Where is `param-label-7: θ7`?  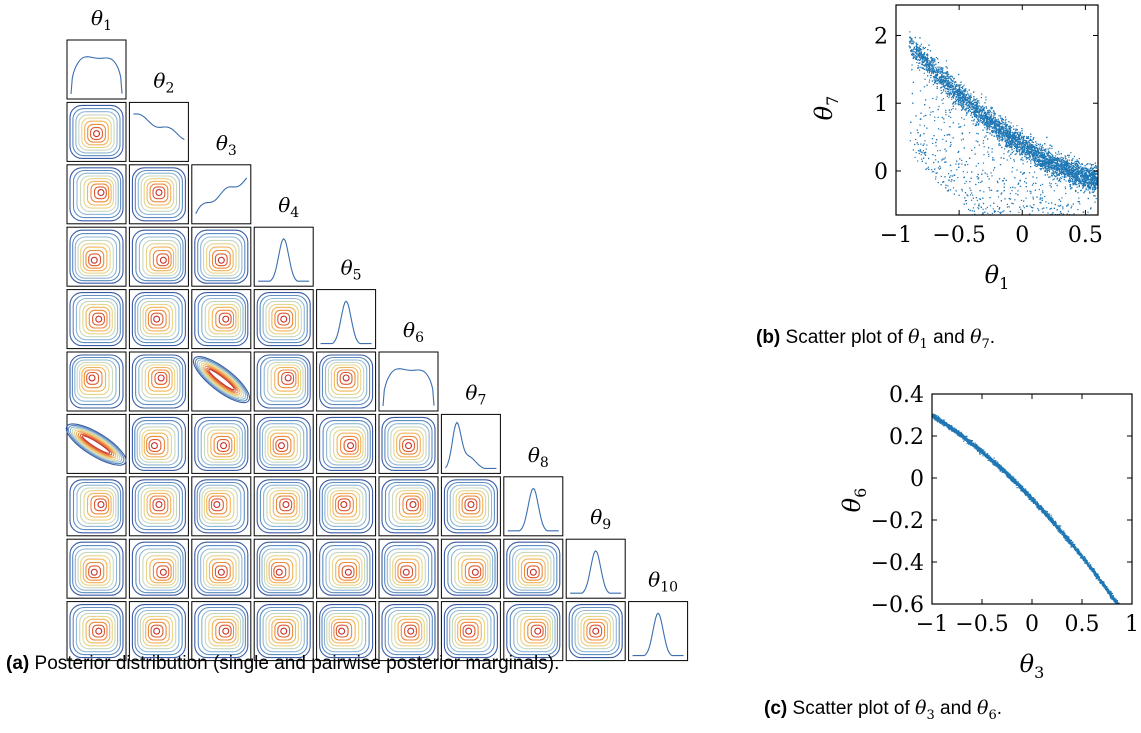 param-label-7: θ7 is located at coordinates (475, 394).